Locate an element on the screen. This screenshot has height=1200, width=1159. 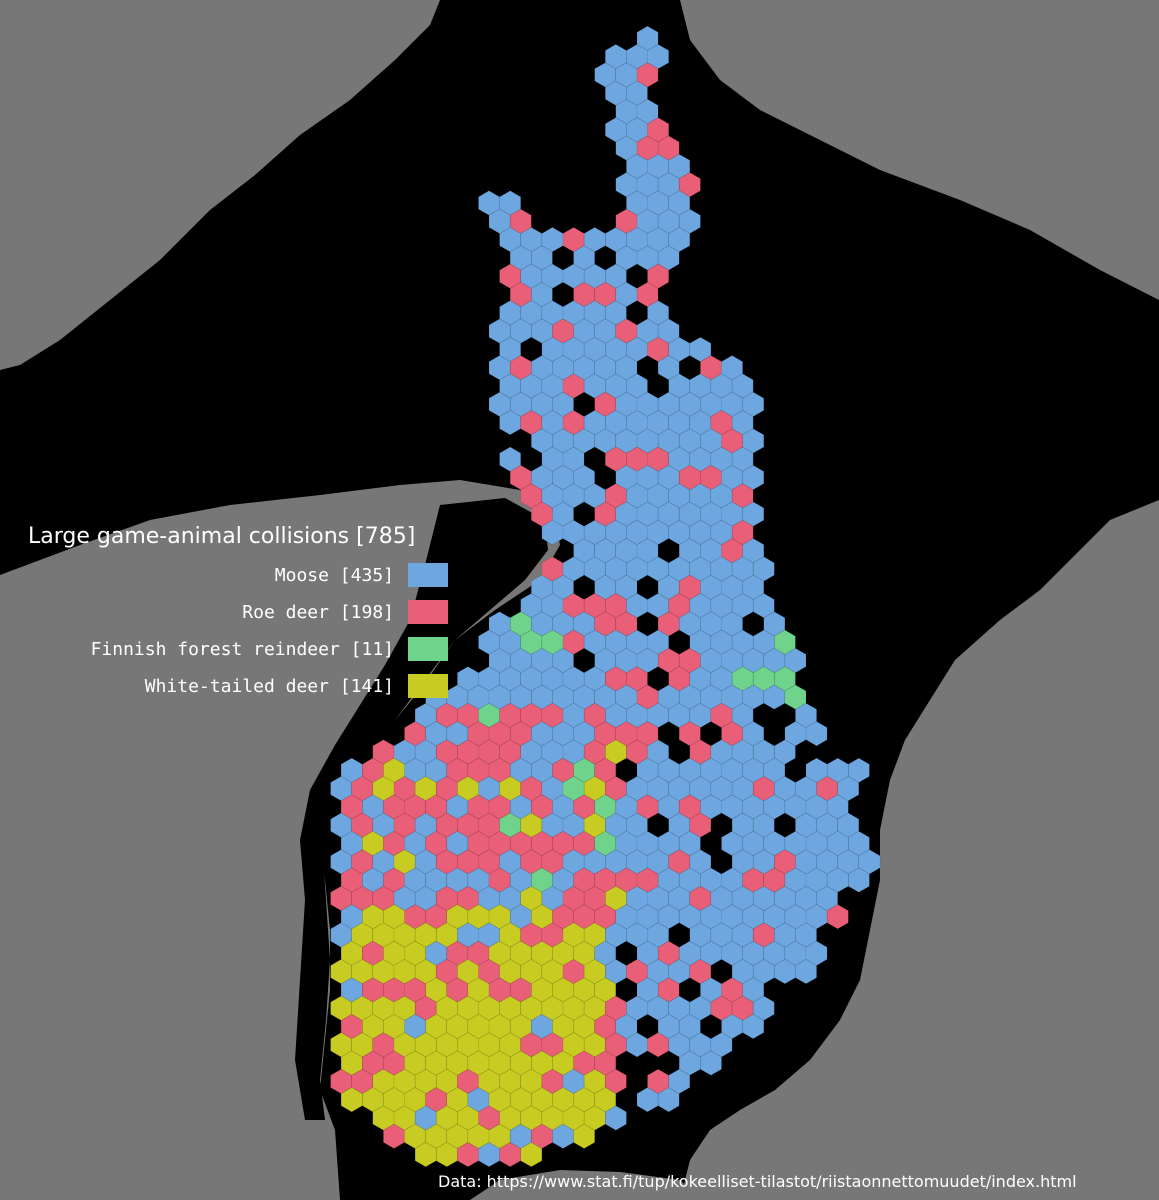
legend-swatch-white-tailed-deer is located at coordinates (428, 686).